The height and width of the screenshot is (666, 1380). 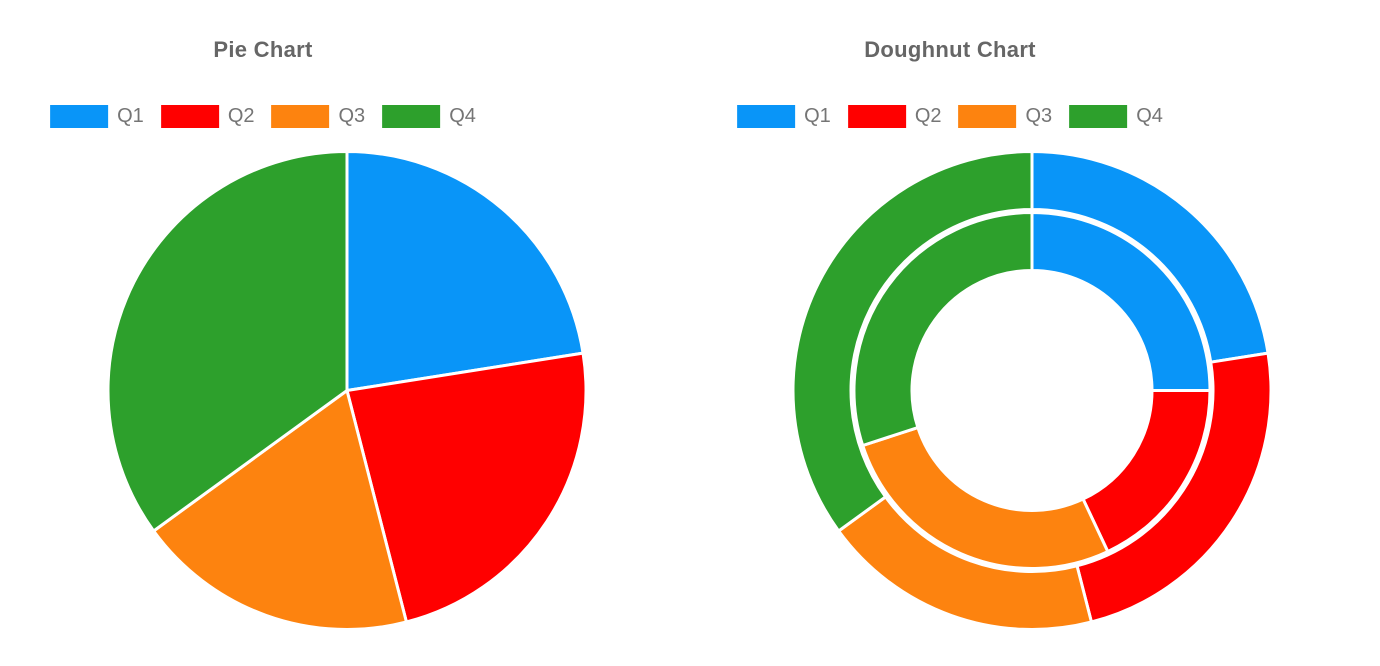 What do you see at coordinates (950, 116) in the screenshot?
I see `doughnut-chart-legend: Q1 Q2 Q3 Q4` at bounding box center [950, 116].